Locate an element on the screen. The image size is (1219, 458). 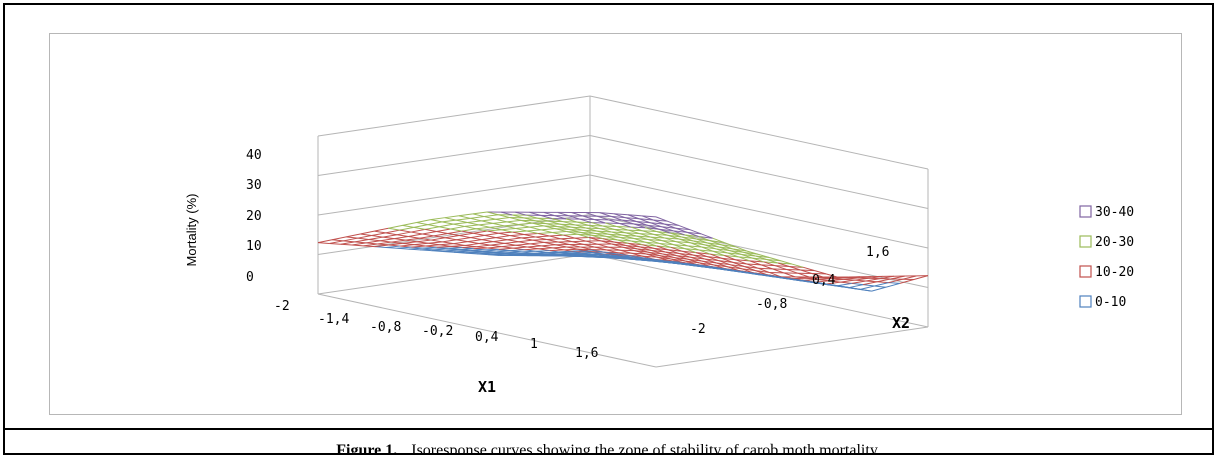
legend-swatch is located at coordinates (1085, 211).